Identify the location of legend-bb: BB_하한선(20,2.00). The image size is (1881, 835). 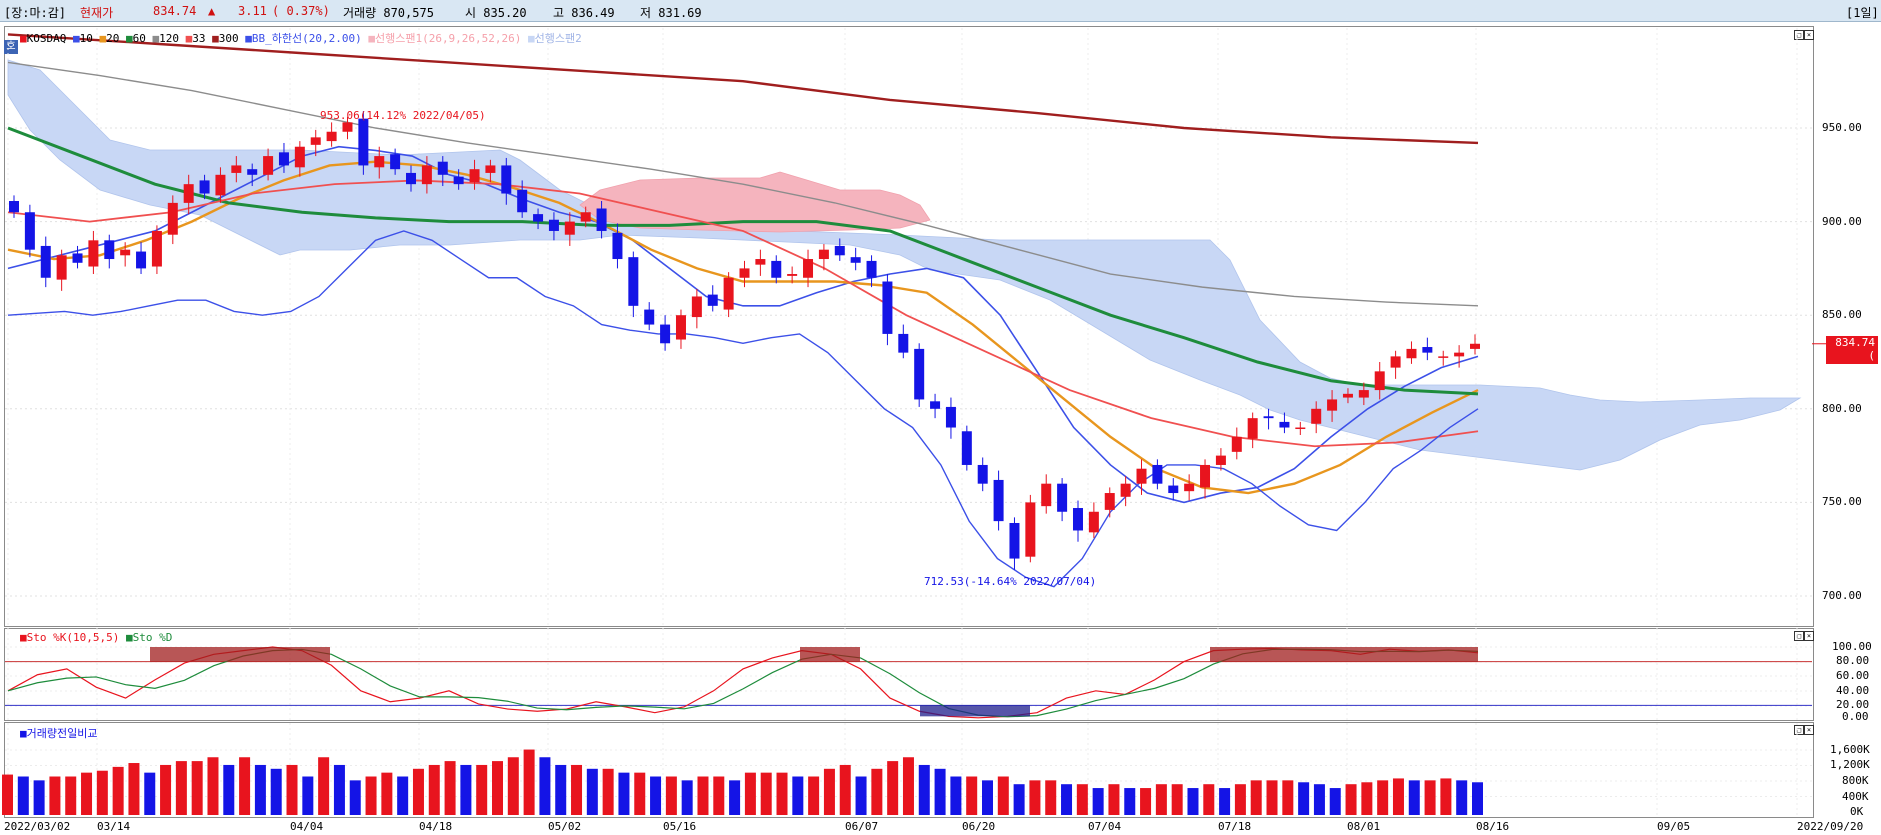
(306, 38).